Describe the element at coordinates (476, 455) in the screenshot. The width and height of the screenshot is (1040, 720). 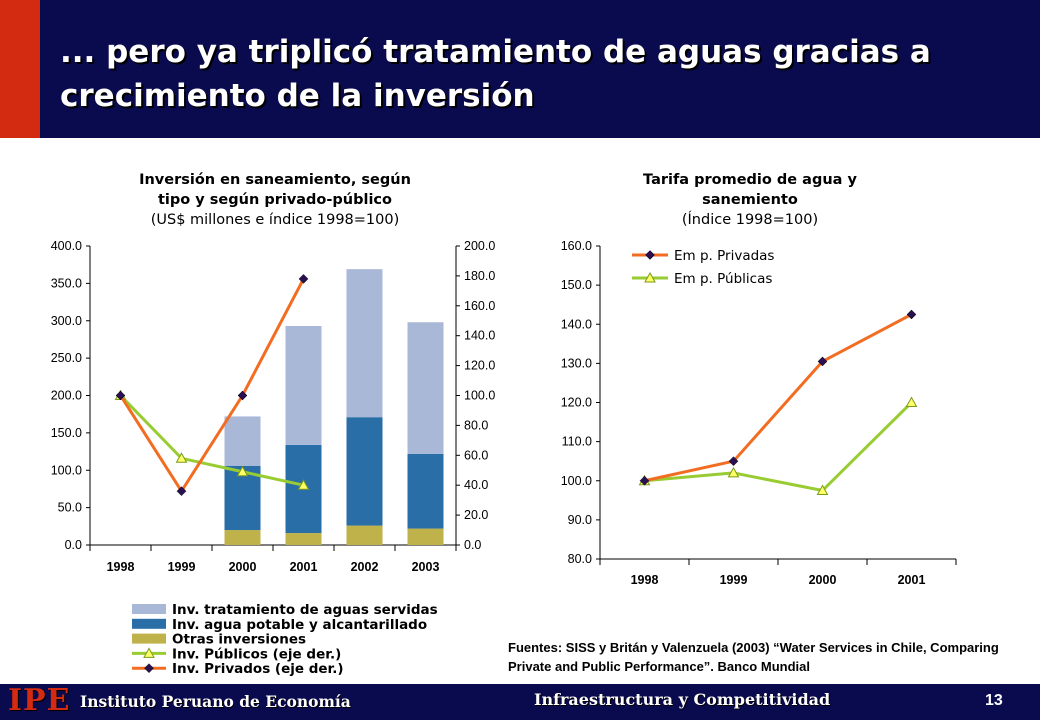
I see `chart1-y2tick-label: 60.0` at that location.